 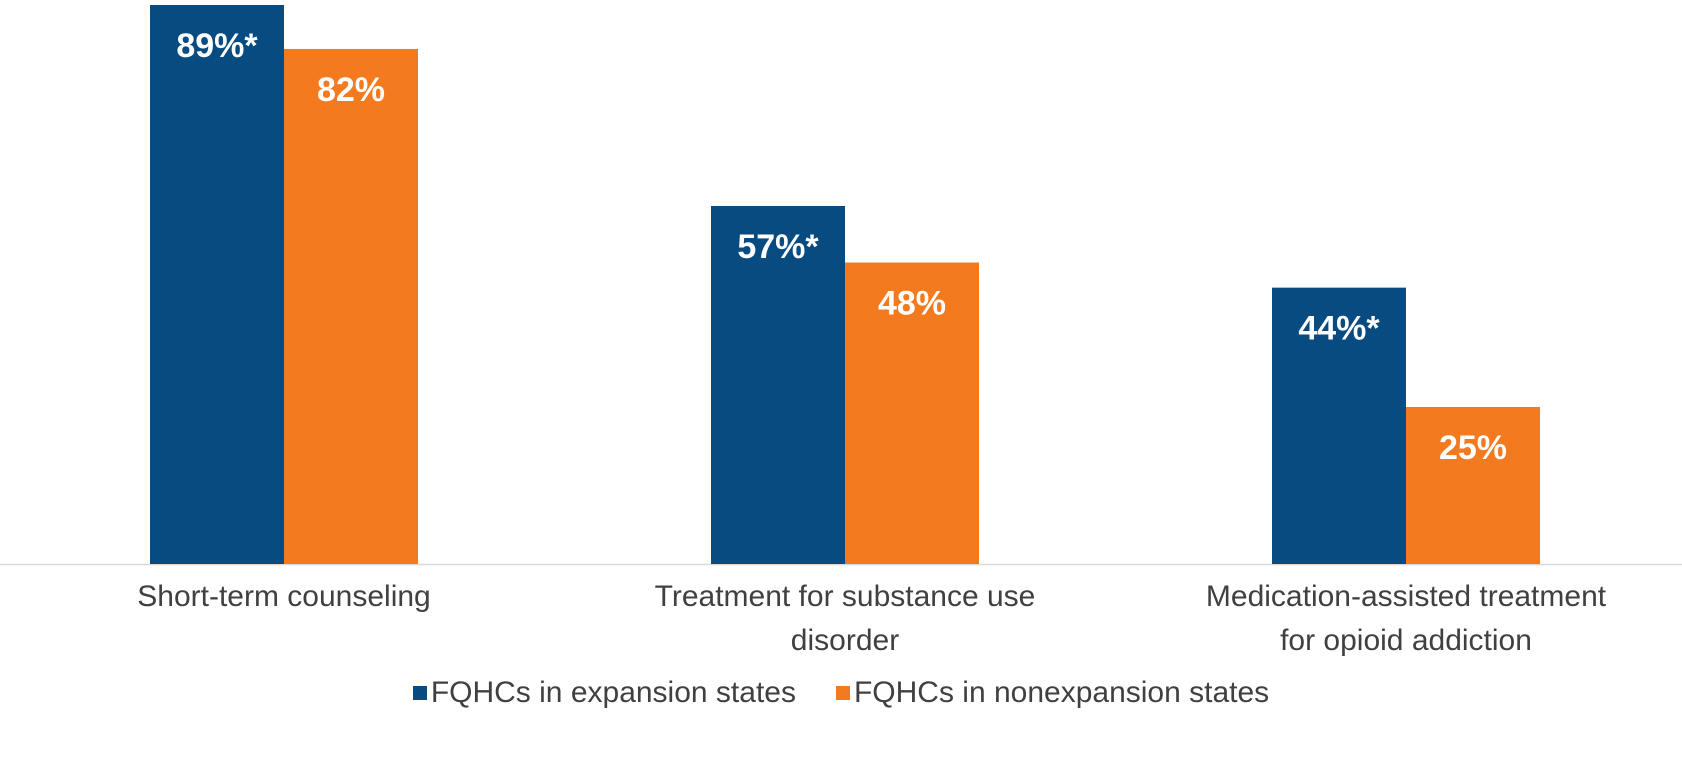 I want to click on legend-item-nonexpansion: FQHCs in nonexpansion states, so click(x=1052, y=693).